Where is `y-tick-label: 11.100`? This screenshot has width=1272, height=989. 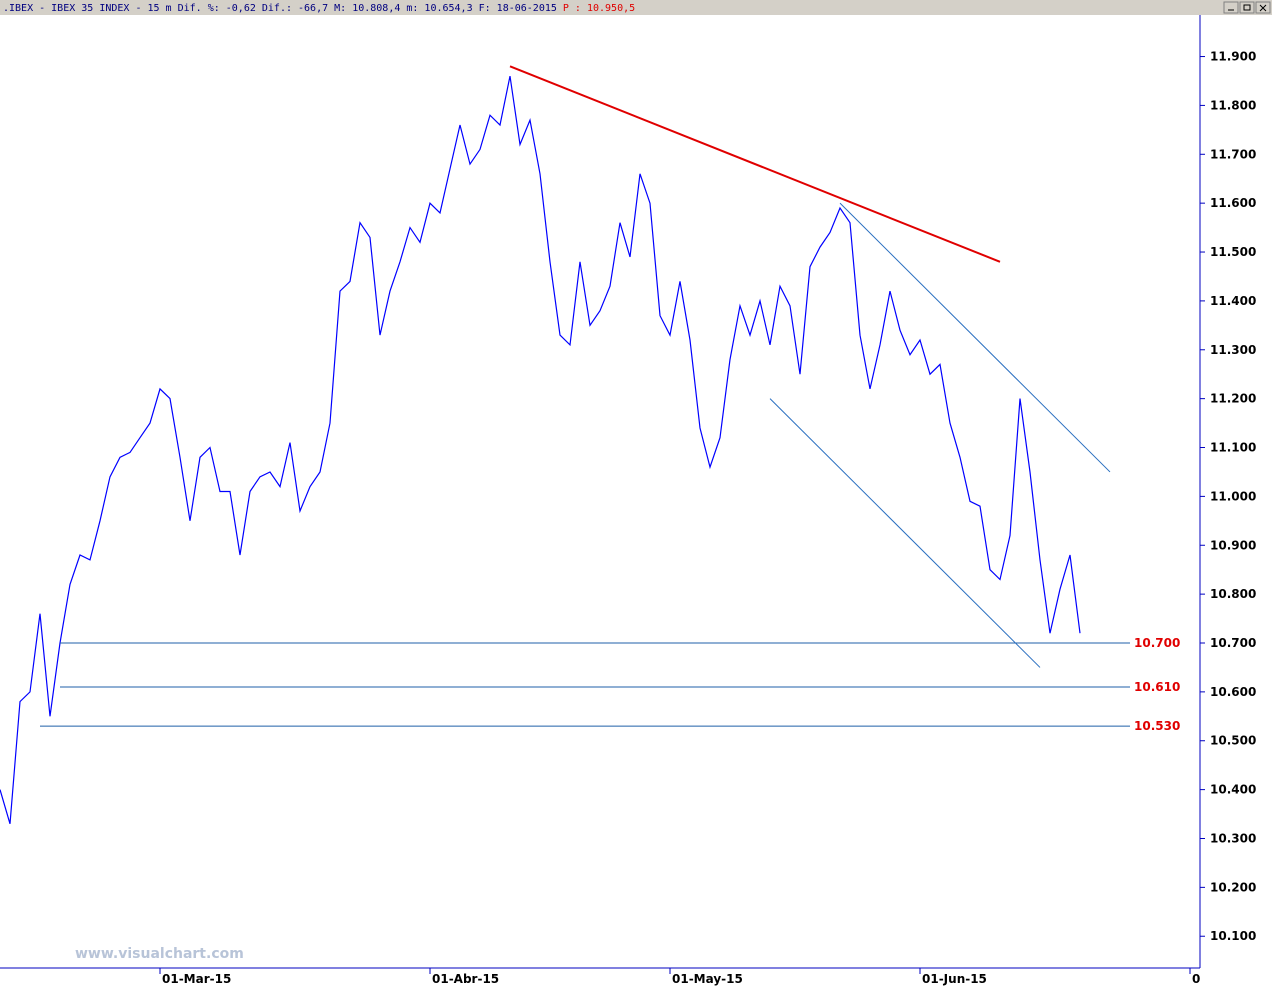 y-tick-label: 11.100 is located at coordinates (1233, 448).